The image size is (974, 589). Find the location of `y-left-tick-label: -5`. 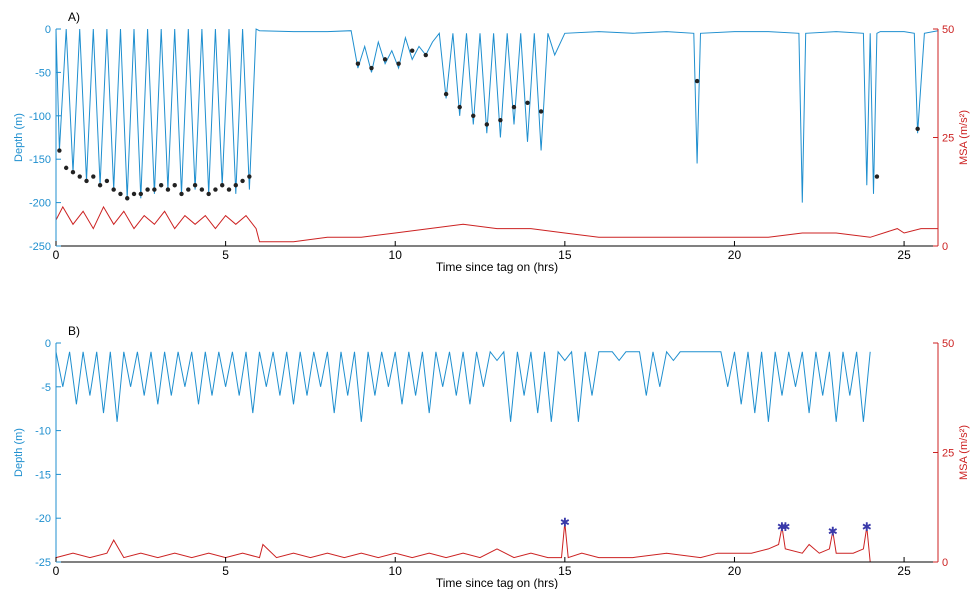

y-left-tick-label: -5 is located at coordinates (46, 388).